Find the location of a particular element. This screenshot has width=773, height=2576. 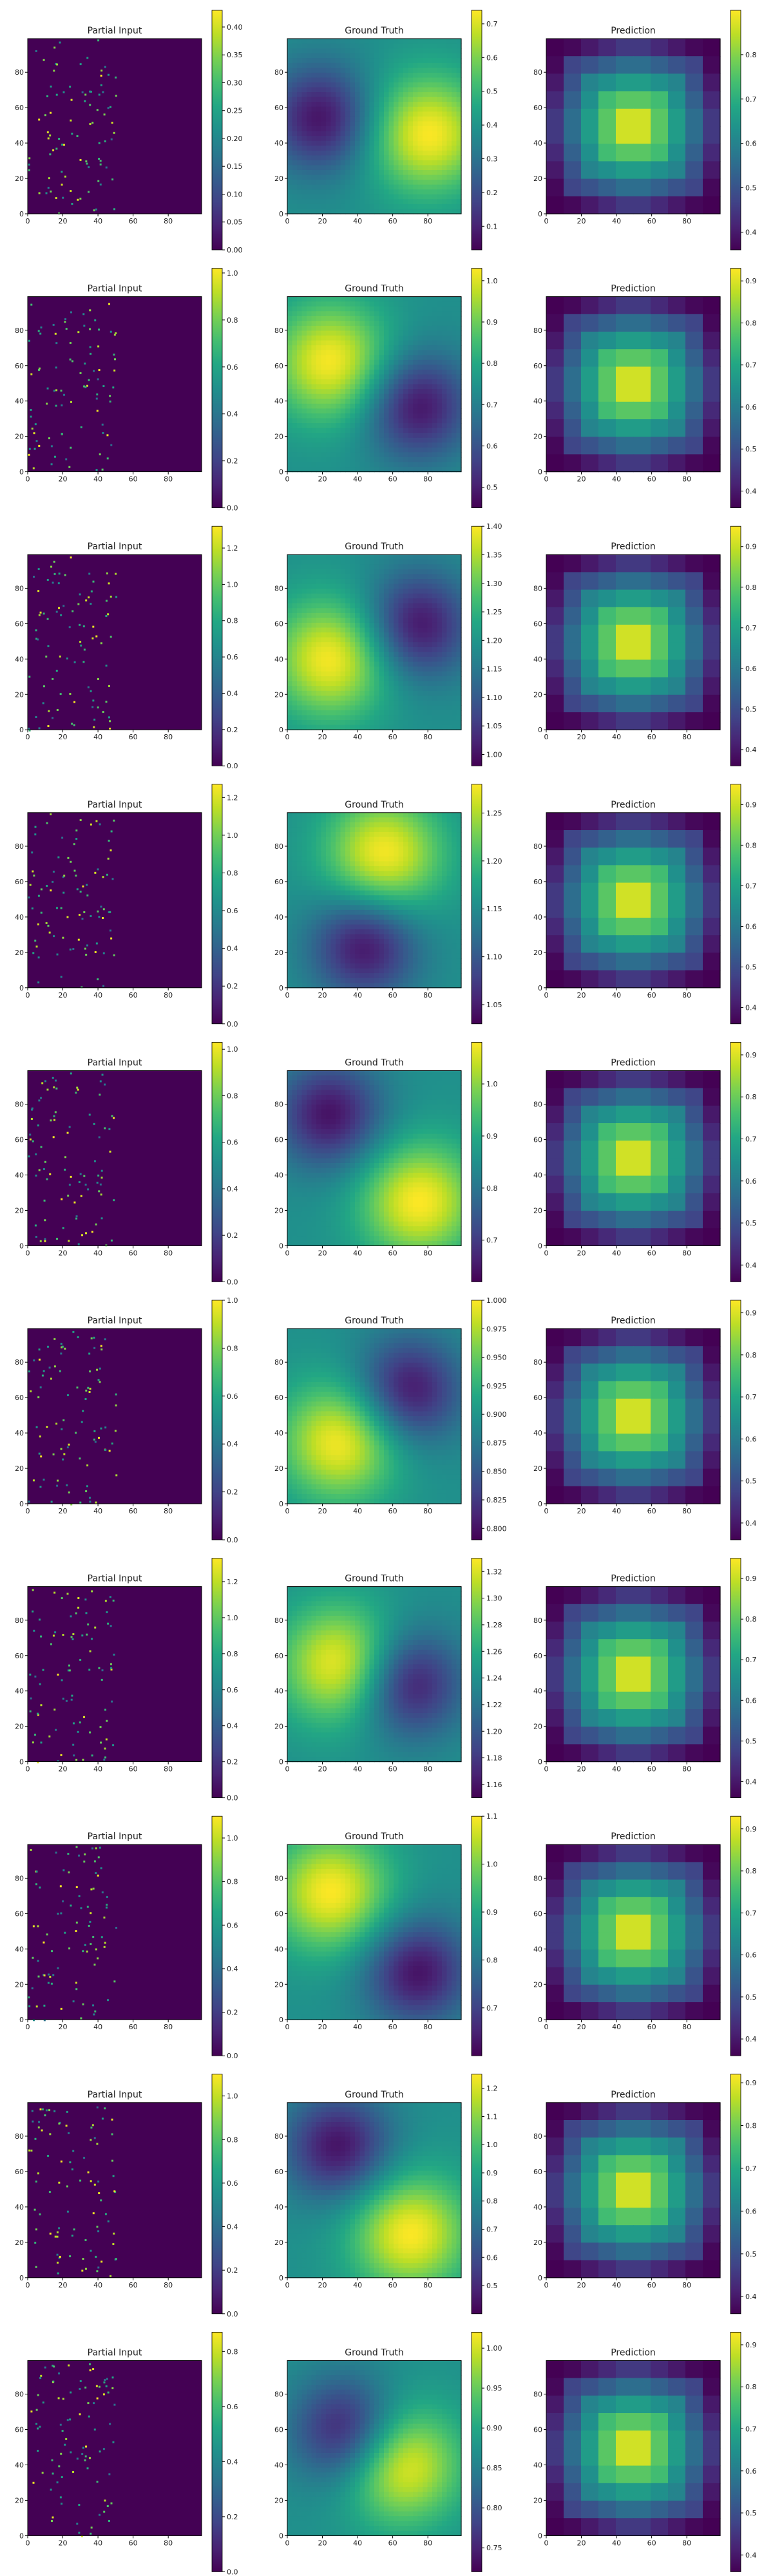

colorbar-tick-label: 0.7 is located at coordinates (751, 628).